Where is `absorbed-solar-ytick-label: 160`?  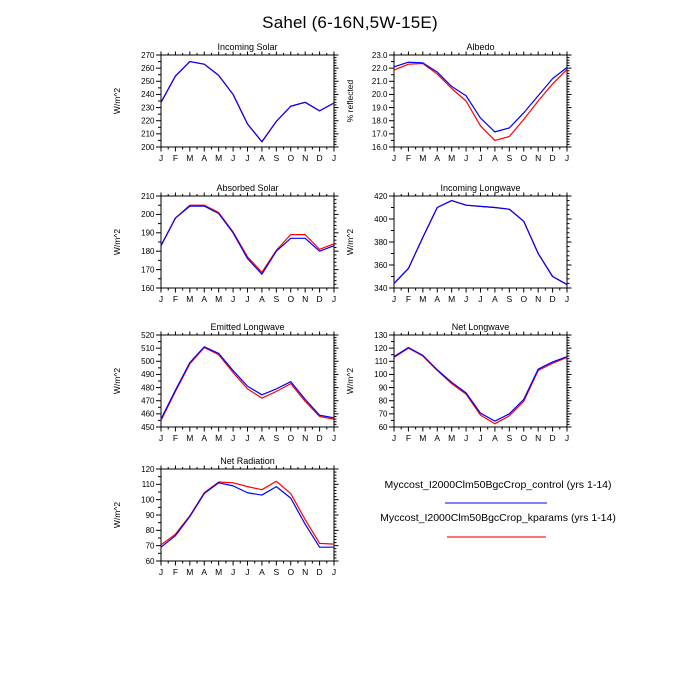
absorbed-solar-ytick-label: 160 is located at coordinates (148, 288).